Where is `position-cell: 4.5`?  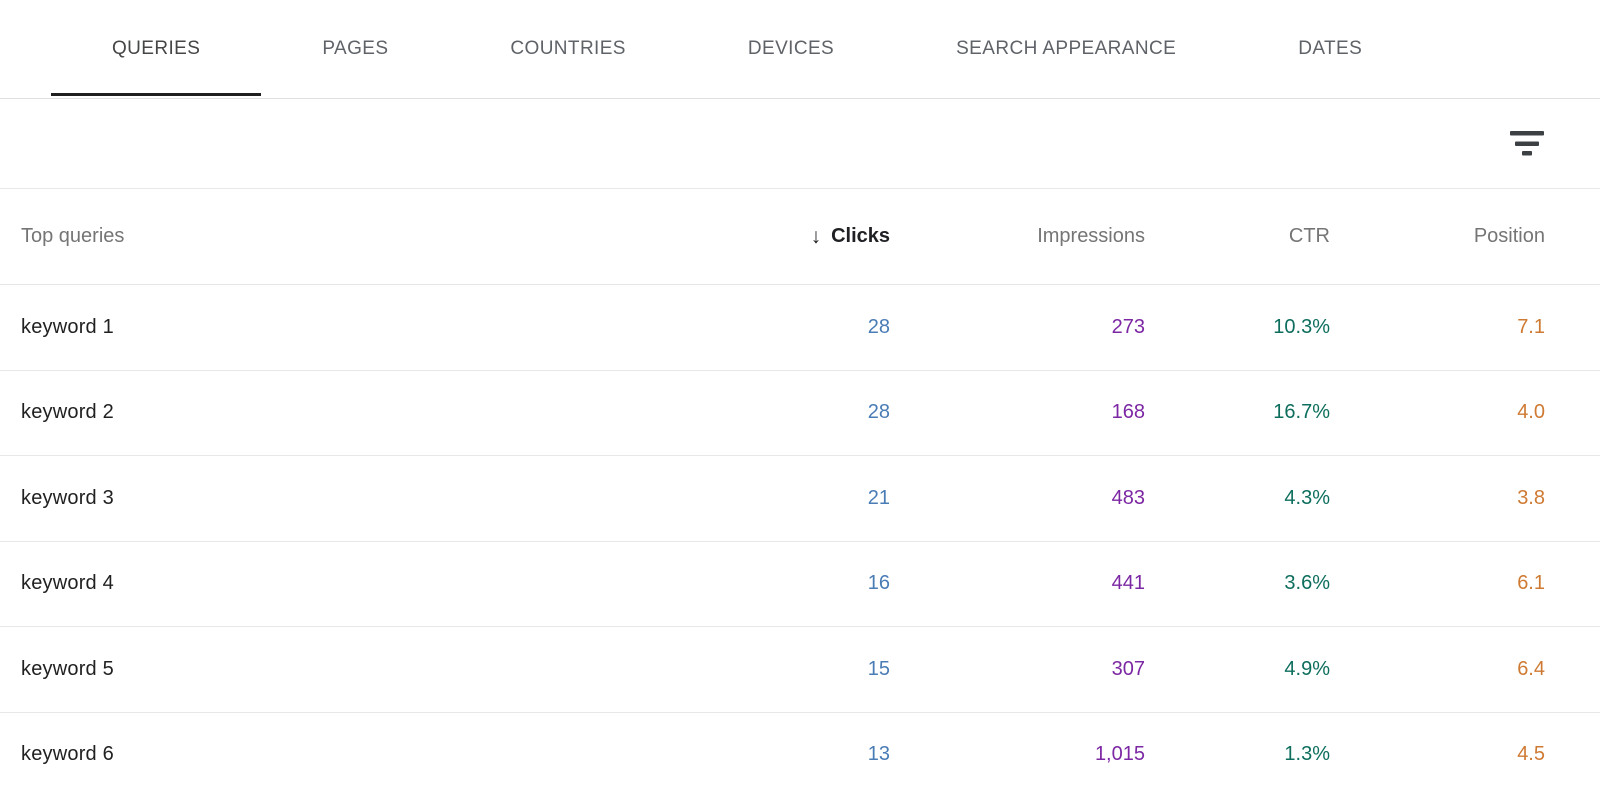
position-cell: 4.5 is located at coordinates (1531, 754).